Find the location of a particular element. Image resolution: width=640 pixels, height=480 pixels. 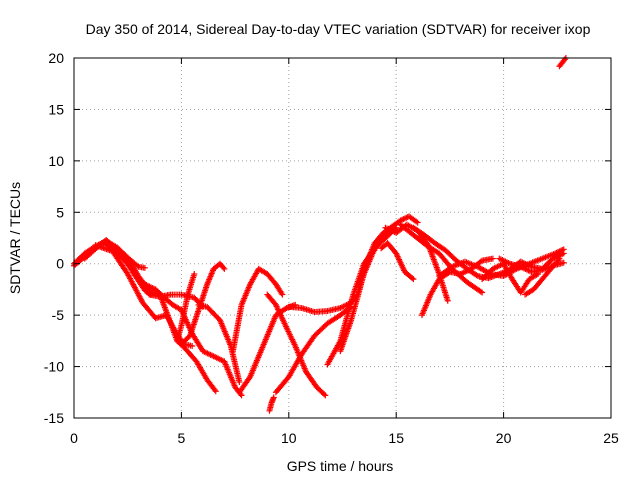

y-tick-label: 15 is located at coordinates (56, 109).